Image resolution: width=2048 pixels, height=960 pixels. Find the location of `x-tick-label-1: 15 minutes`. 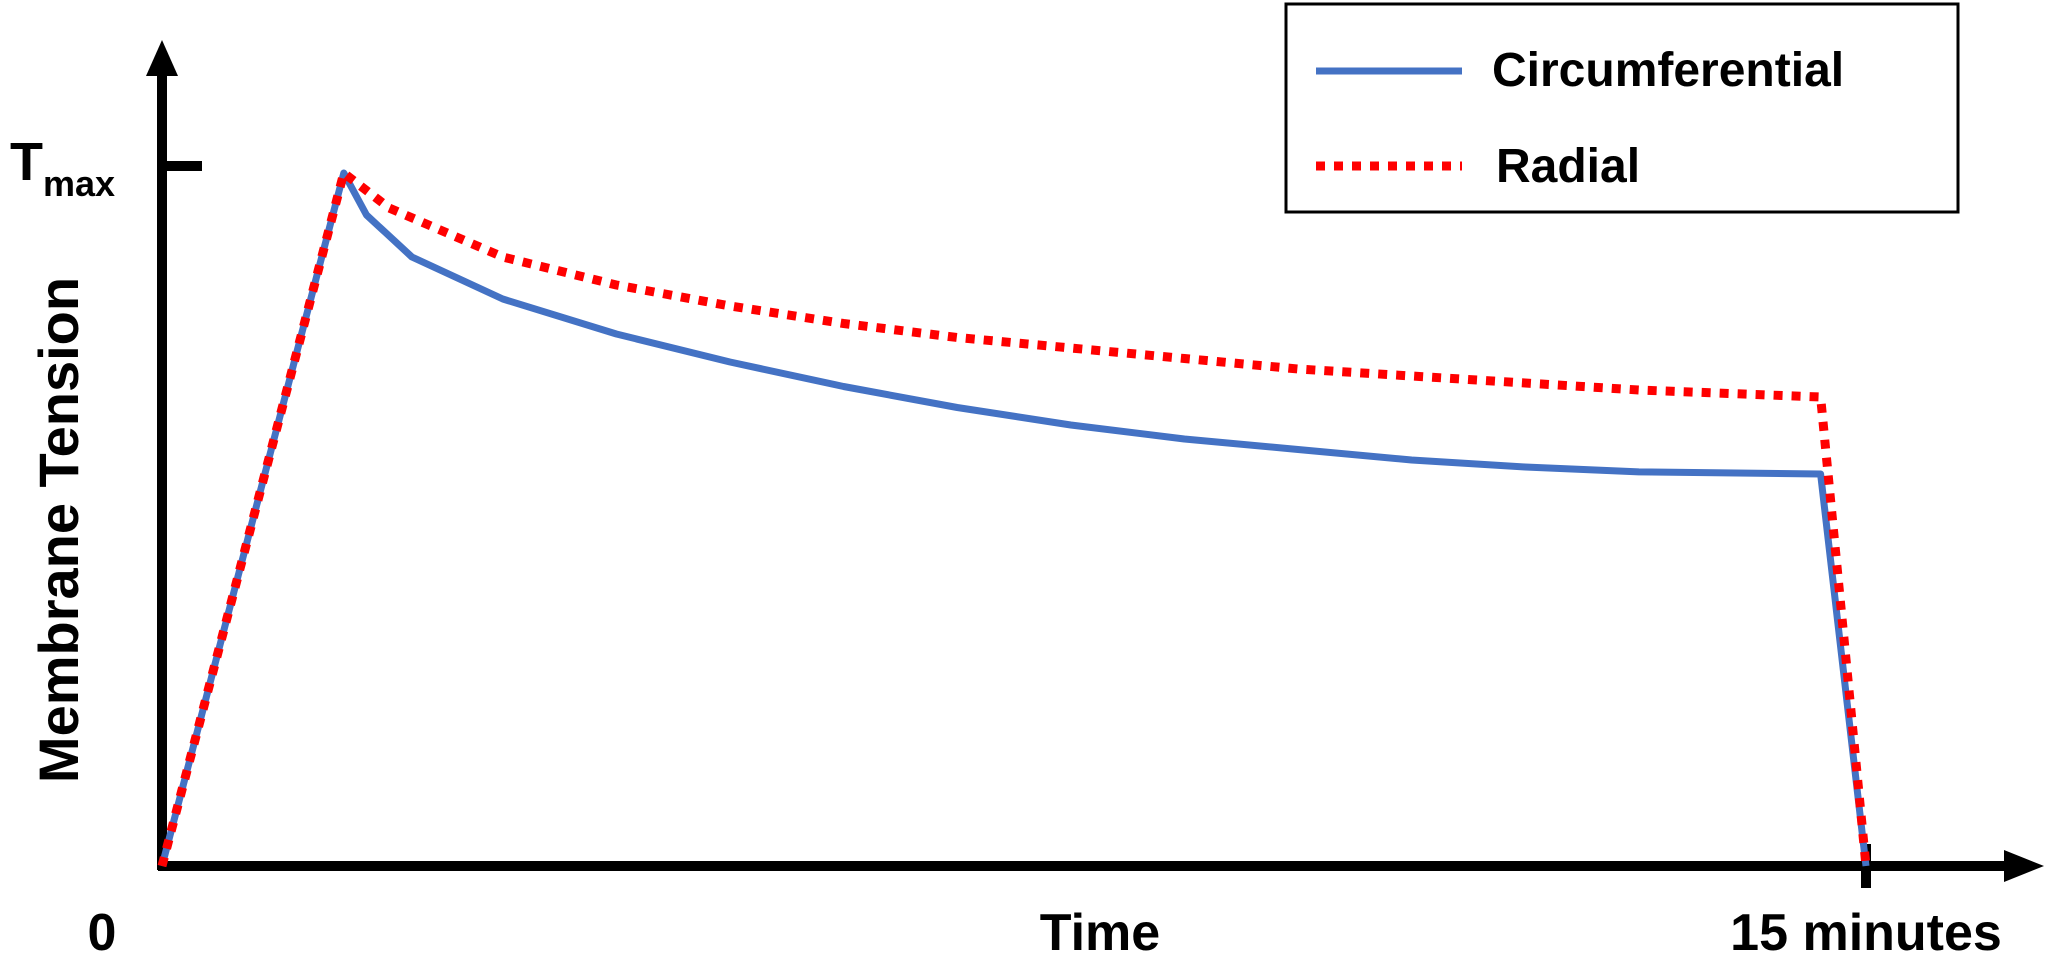

x-tick-label-1: 15 minutes is located at coordinates (1866, 932).